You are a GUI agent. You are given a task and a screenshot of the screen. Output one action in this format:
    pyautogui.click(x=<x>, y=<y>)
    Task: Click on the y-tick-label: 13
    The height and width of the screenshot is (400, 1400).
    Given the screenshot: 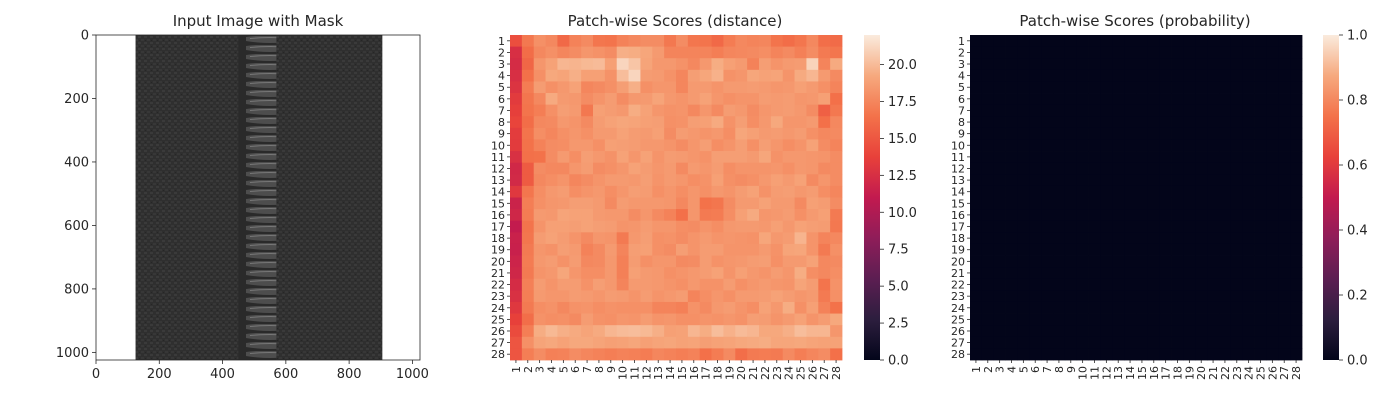 What is the action you would take?
    pyautogui.click(x=958, y=180)
    